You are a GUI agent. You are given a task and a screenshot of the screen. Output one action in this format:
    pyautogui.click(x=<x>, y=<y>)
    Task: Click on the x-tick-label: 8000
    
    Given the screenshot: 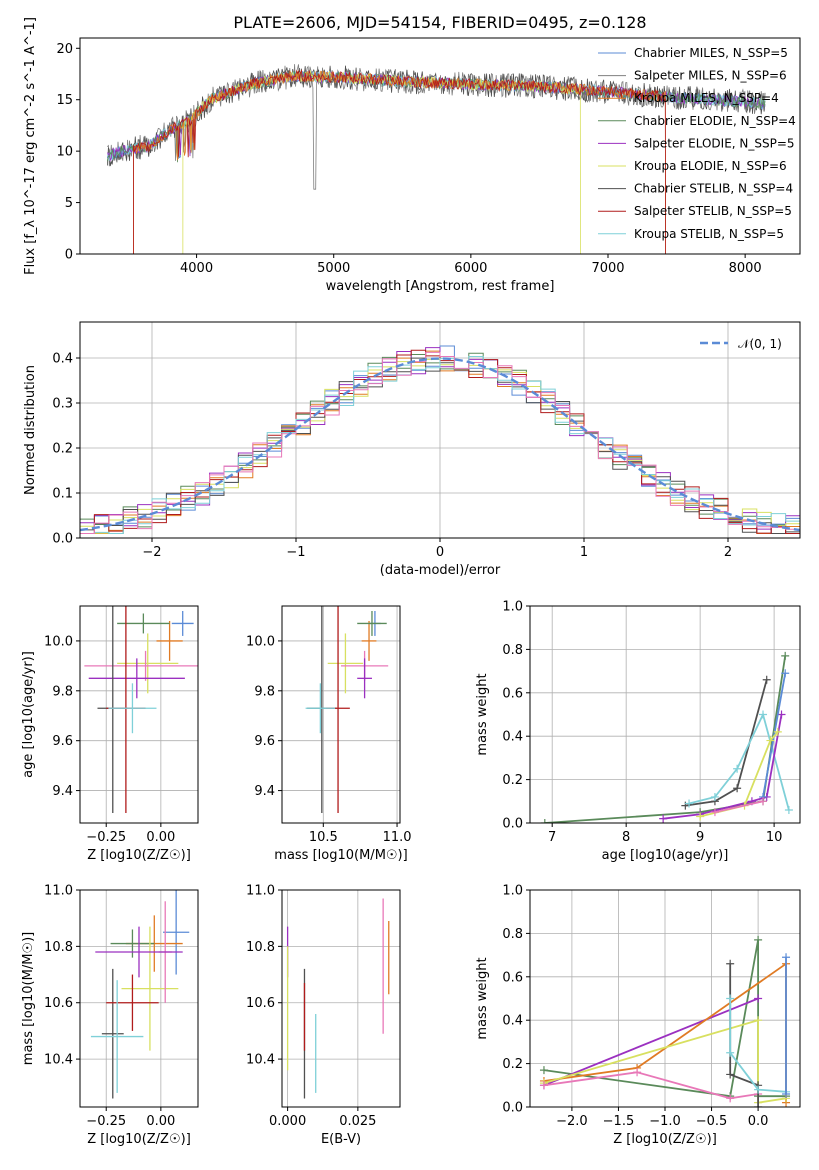 What is the action you would take?
    pyautogui.click(x=745, y=268)
    